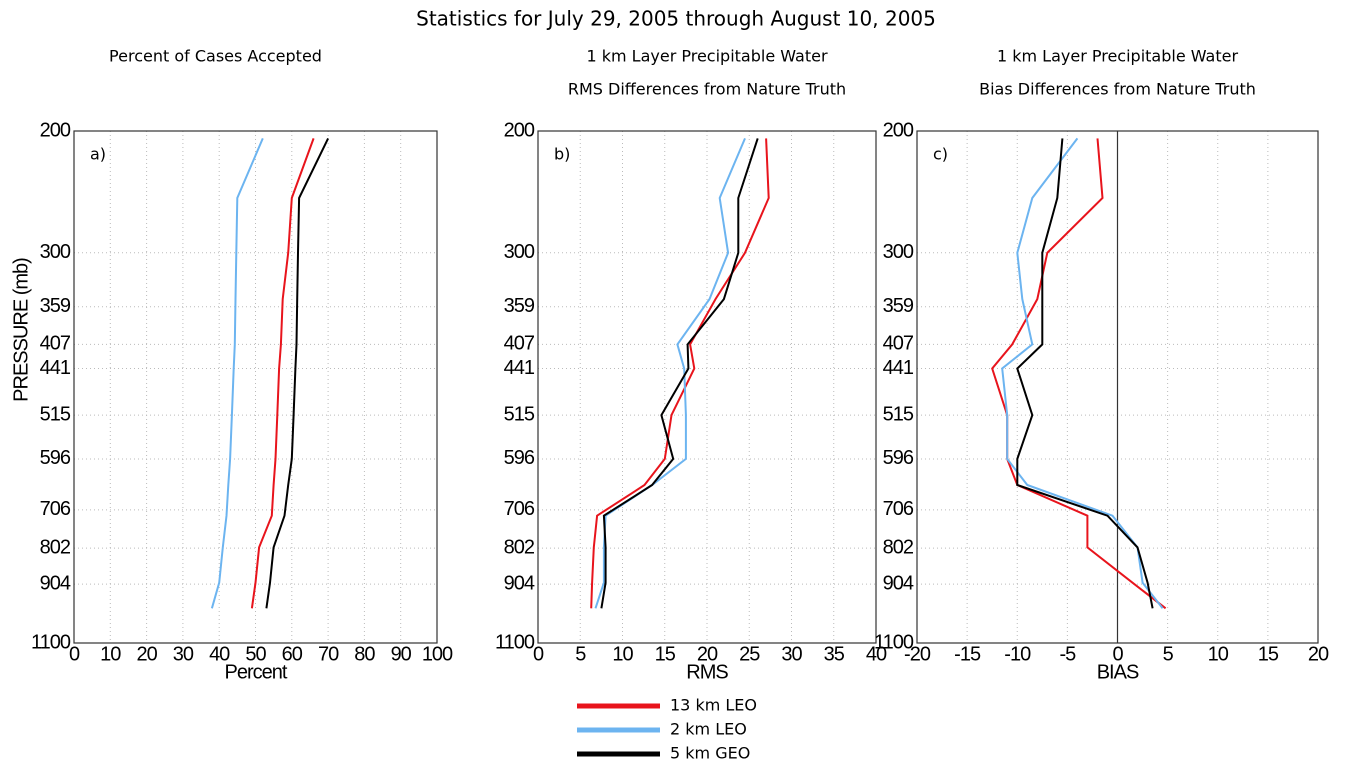 The image size is (1351, 768). What do you see at coordinates (707, 89) in the screenshot?
I see `panel-subtitle: RMS Differences from Nature Truth` at bounding box center [707, 89].